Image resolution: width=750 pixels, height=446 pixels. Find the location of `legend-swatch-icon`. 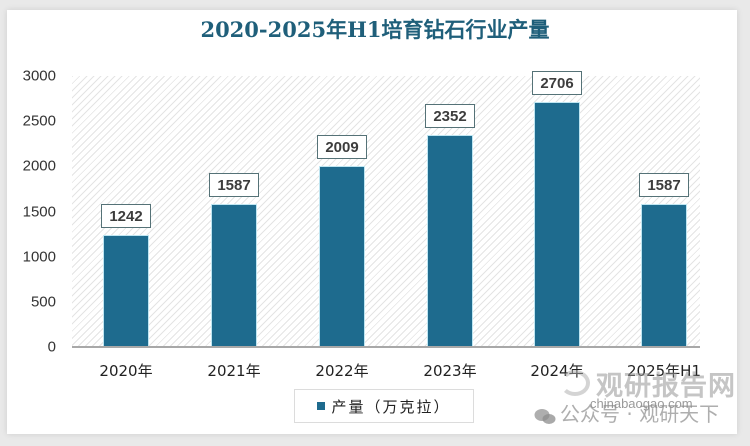

legend-swatch-icon is located at coordinates (321, 406).